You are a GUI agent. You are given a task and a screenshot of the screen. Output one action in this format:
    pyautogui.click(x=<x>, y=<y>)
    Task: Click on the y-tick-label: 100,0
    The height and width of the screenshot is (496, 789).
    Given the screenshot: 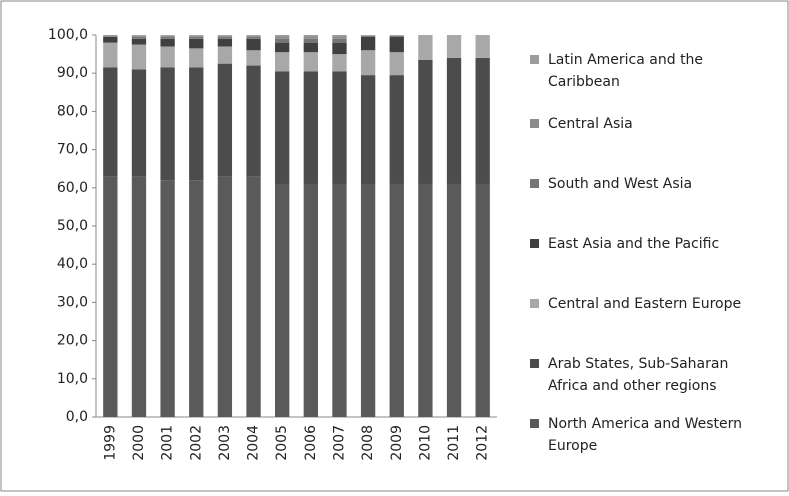 What is the action you would take?
    pyautogui.click(x=68, y=35)
    